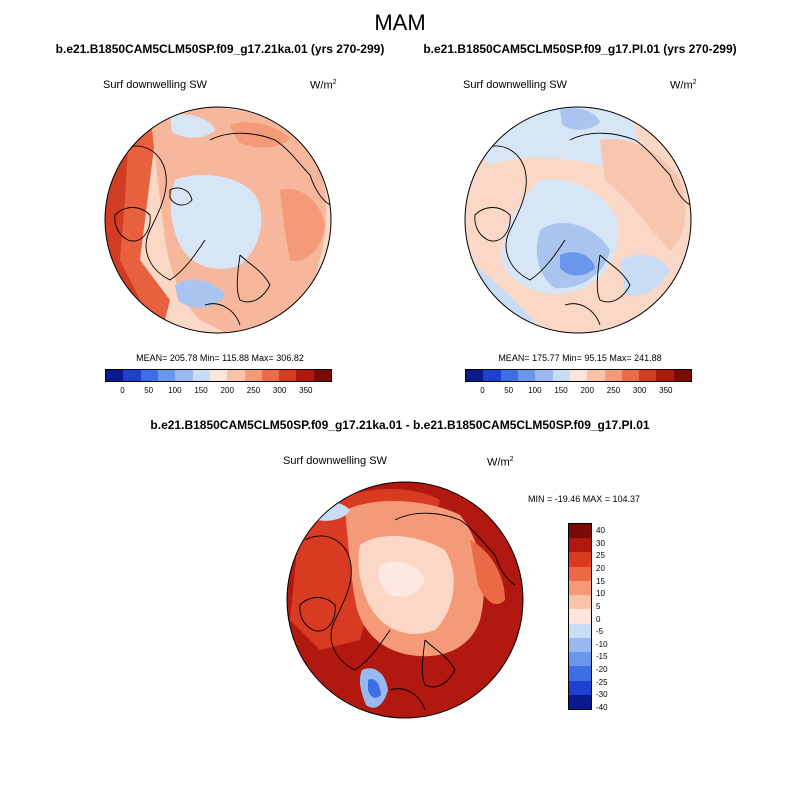 The height and width of the screenshot is (800, 800). I want to click on diff-colorbar-tick-label: 20, so click(600, 568).